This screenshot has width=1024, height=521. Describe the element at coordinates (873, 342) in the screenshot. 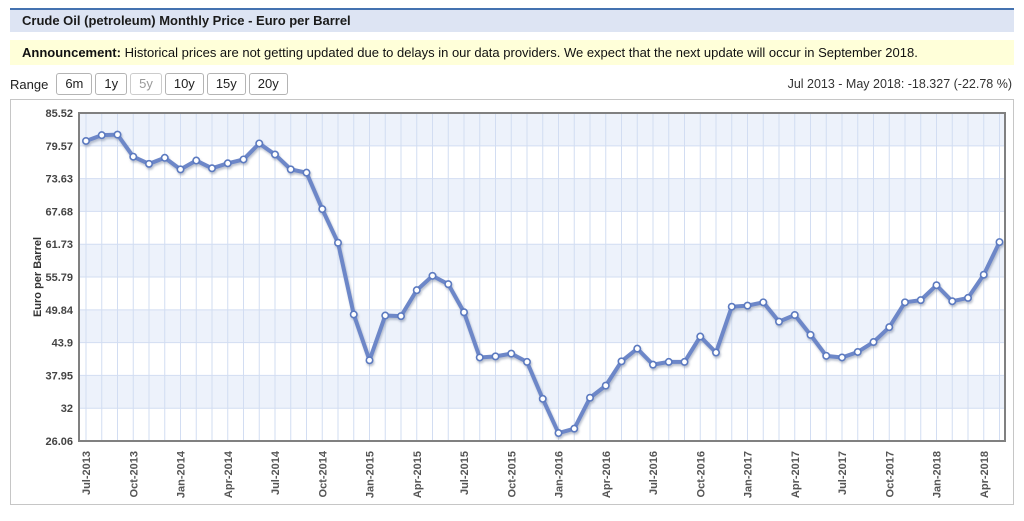

I see `data-point-Sep-2017` at that location.